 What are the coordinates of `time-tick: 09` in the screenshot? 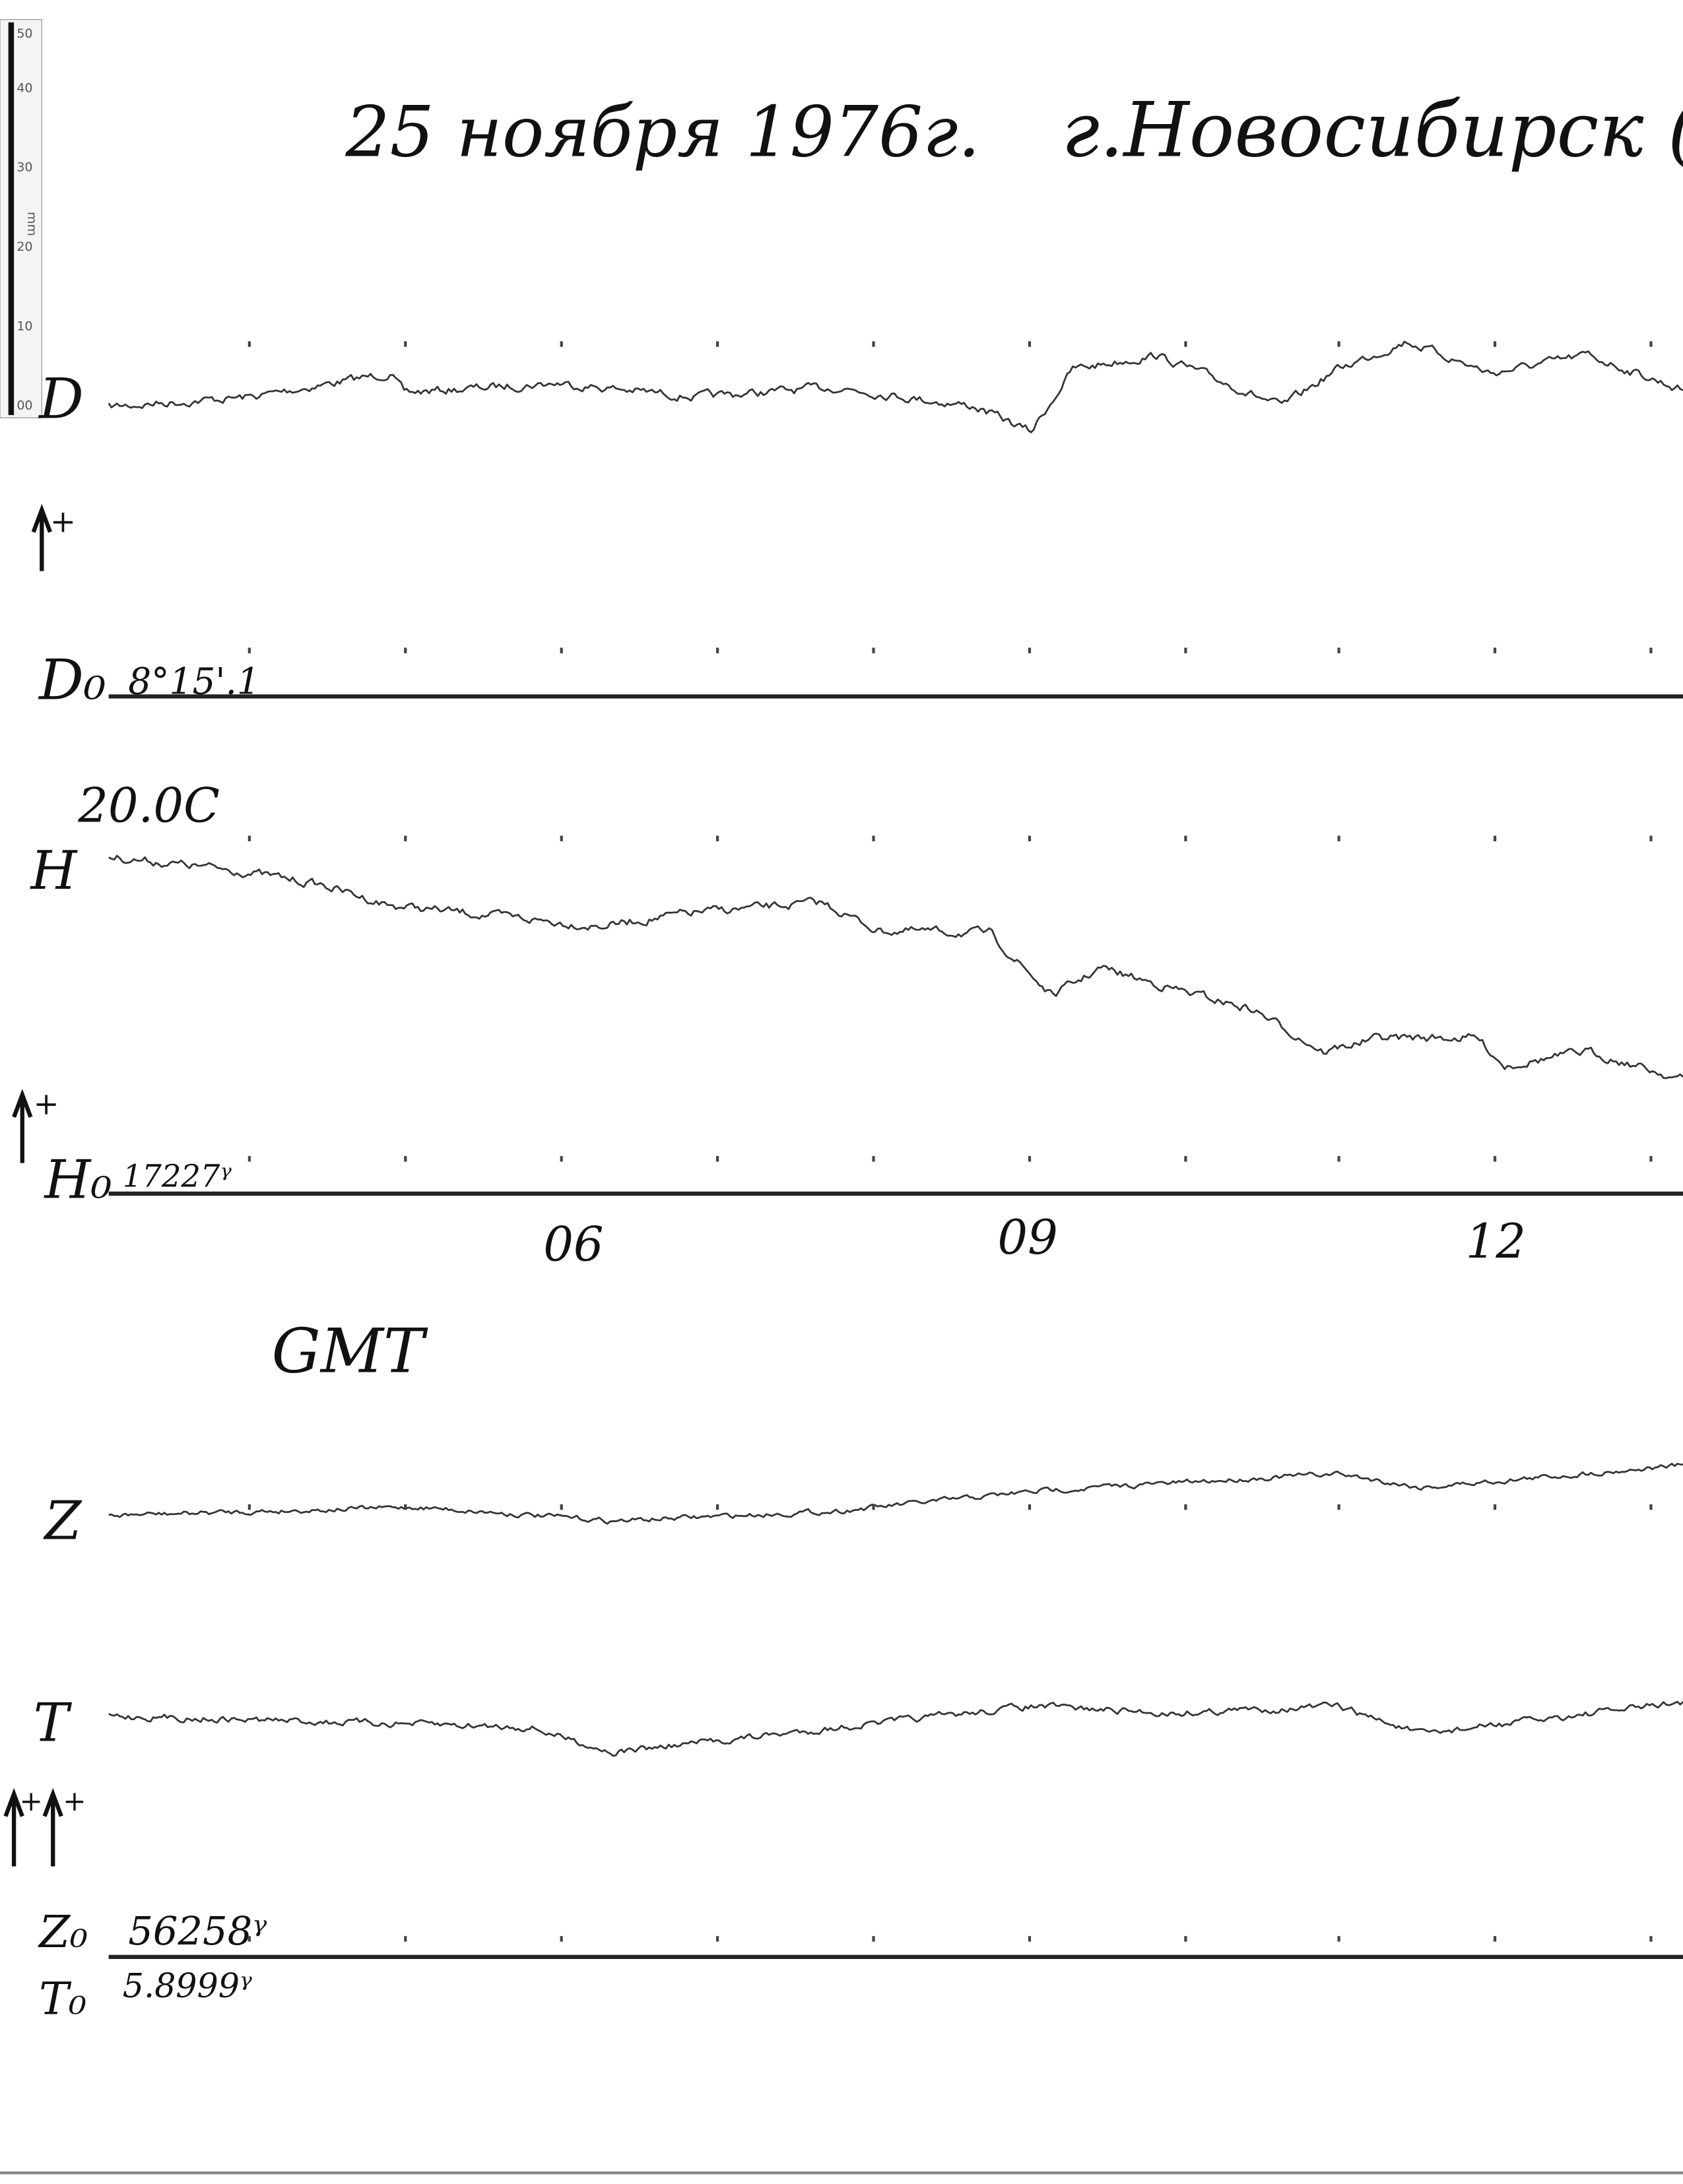 It's located at (1027, 1237).